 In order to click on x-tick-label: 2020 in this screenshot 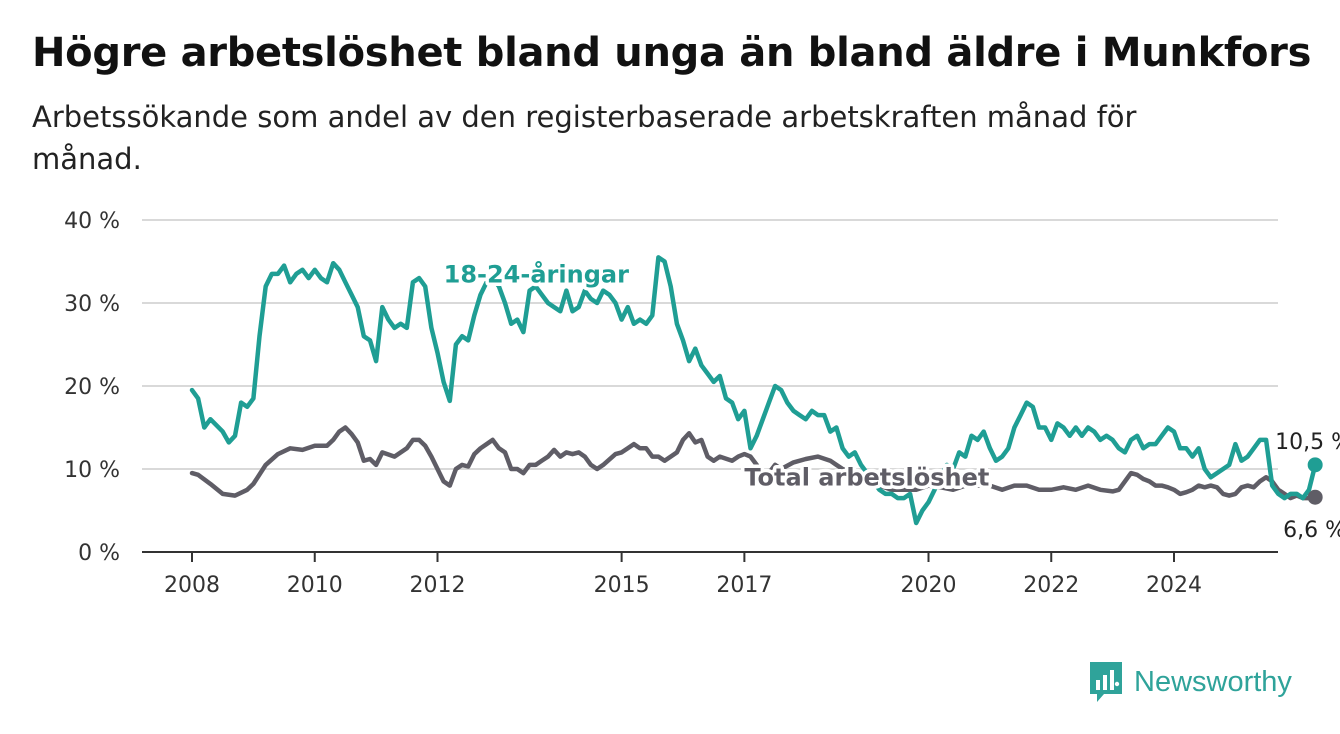, I will do `click(929, 585)`.